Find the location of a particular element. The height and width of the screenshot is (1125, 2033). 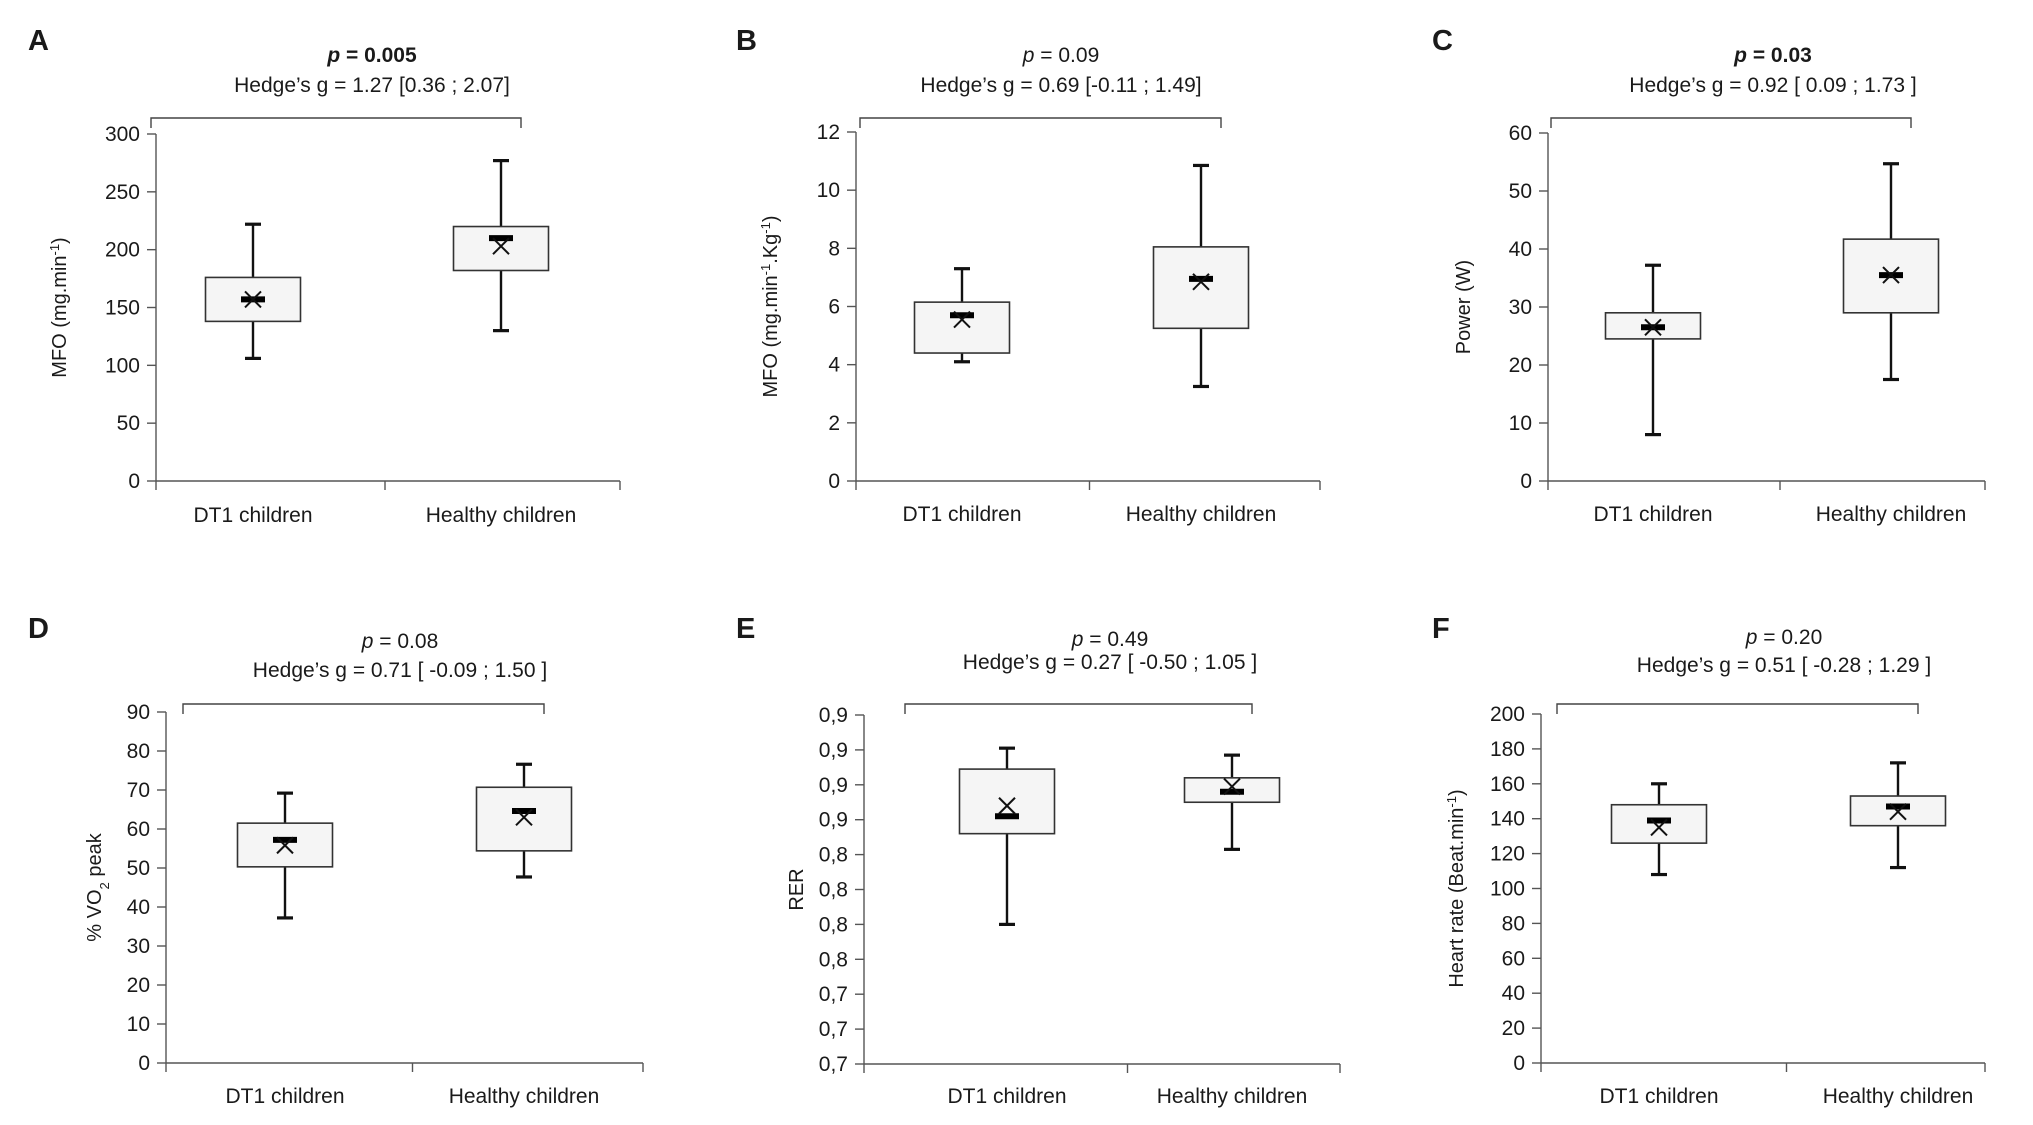

y-tick-label: 4 is located at coordinates (834, 365).